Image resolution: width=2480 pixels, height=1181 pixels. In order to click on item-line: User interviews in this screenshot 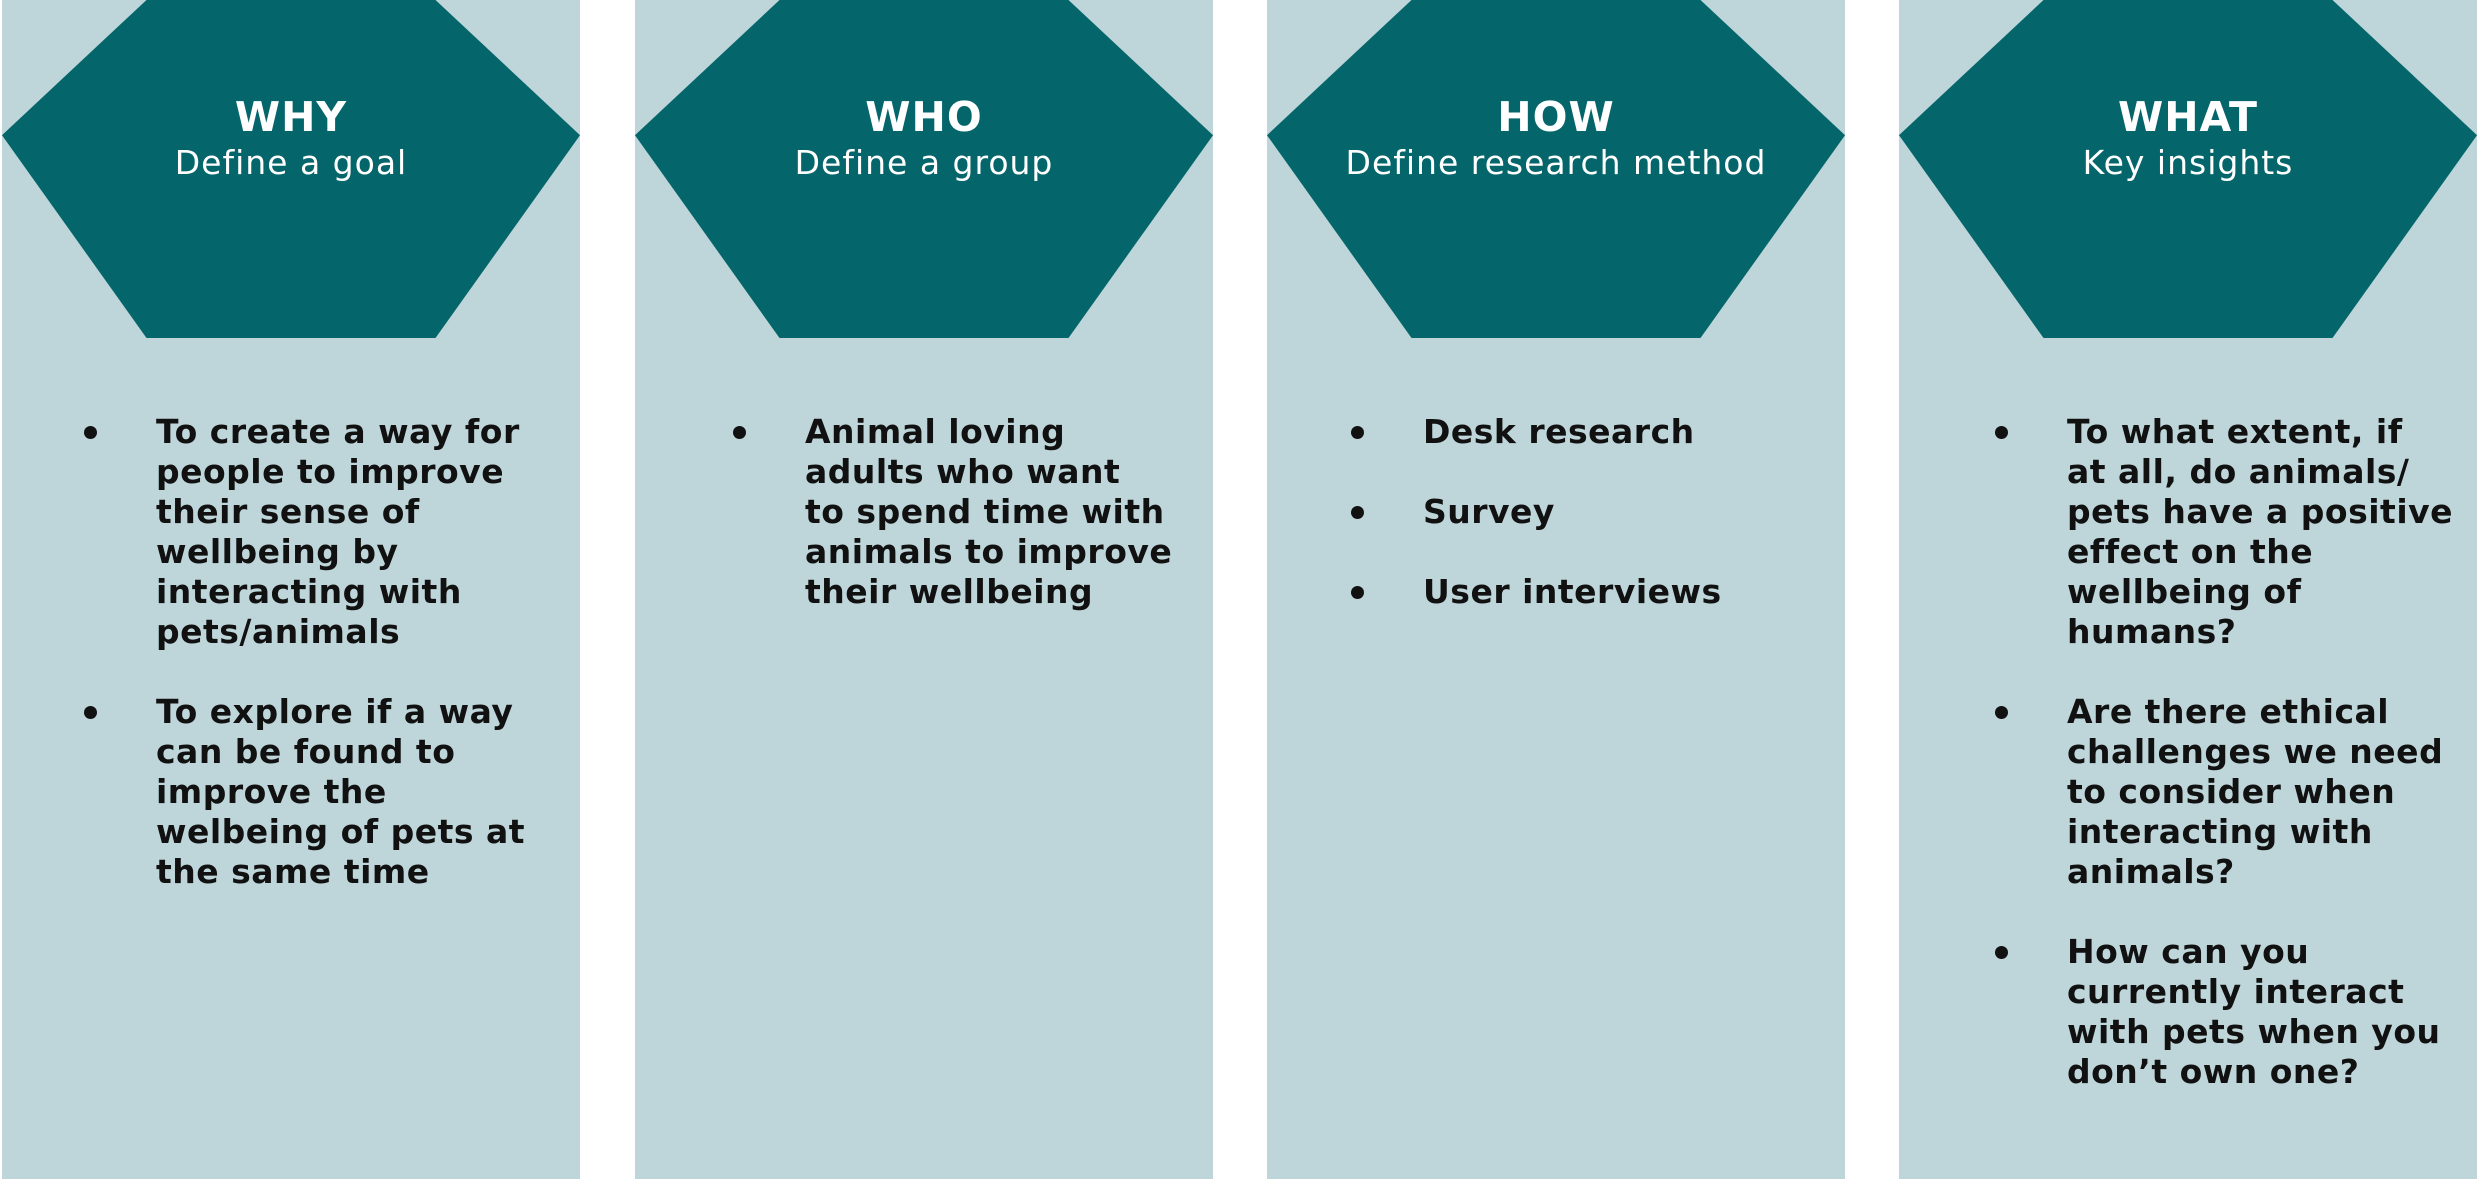, I will do `click(1572, 591)`.